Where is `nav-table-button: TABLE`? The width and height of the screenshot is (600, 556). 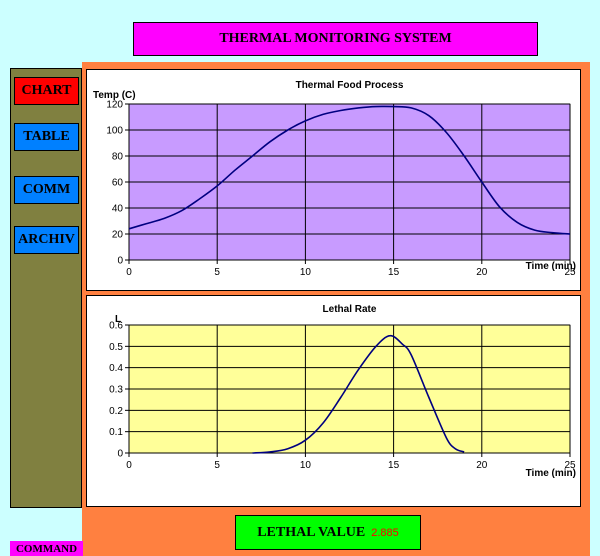 nav-table-button: TABLE is located at coordinates (46, 137).